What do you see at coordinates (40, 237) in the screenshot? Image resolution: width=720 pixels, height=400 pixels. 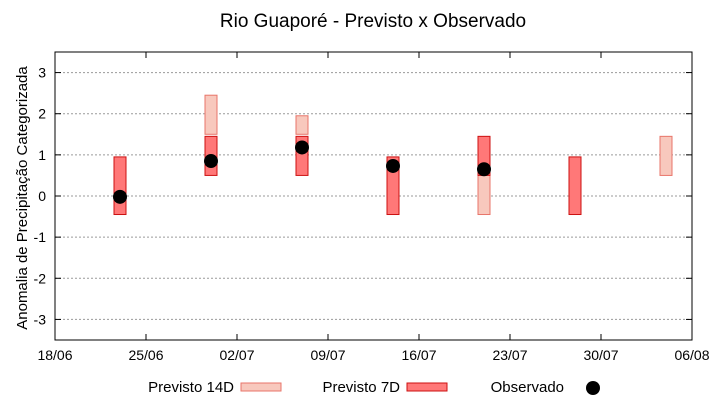 I see `y-tick-label: -1` at bounding box center [40, 237].